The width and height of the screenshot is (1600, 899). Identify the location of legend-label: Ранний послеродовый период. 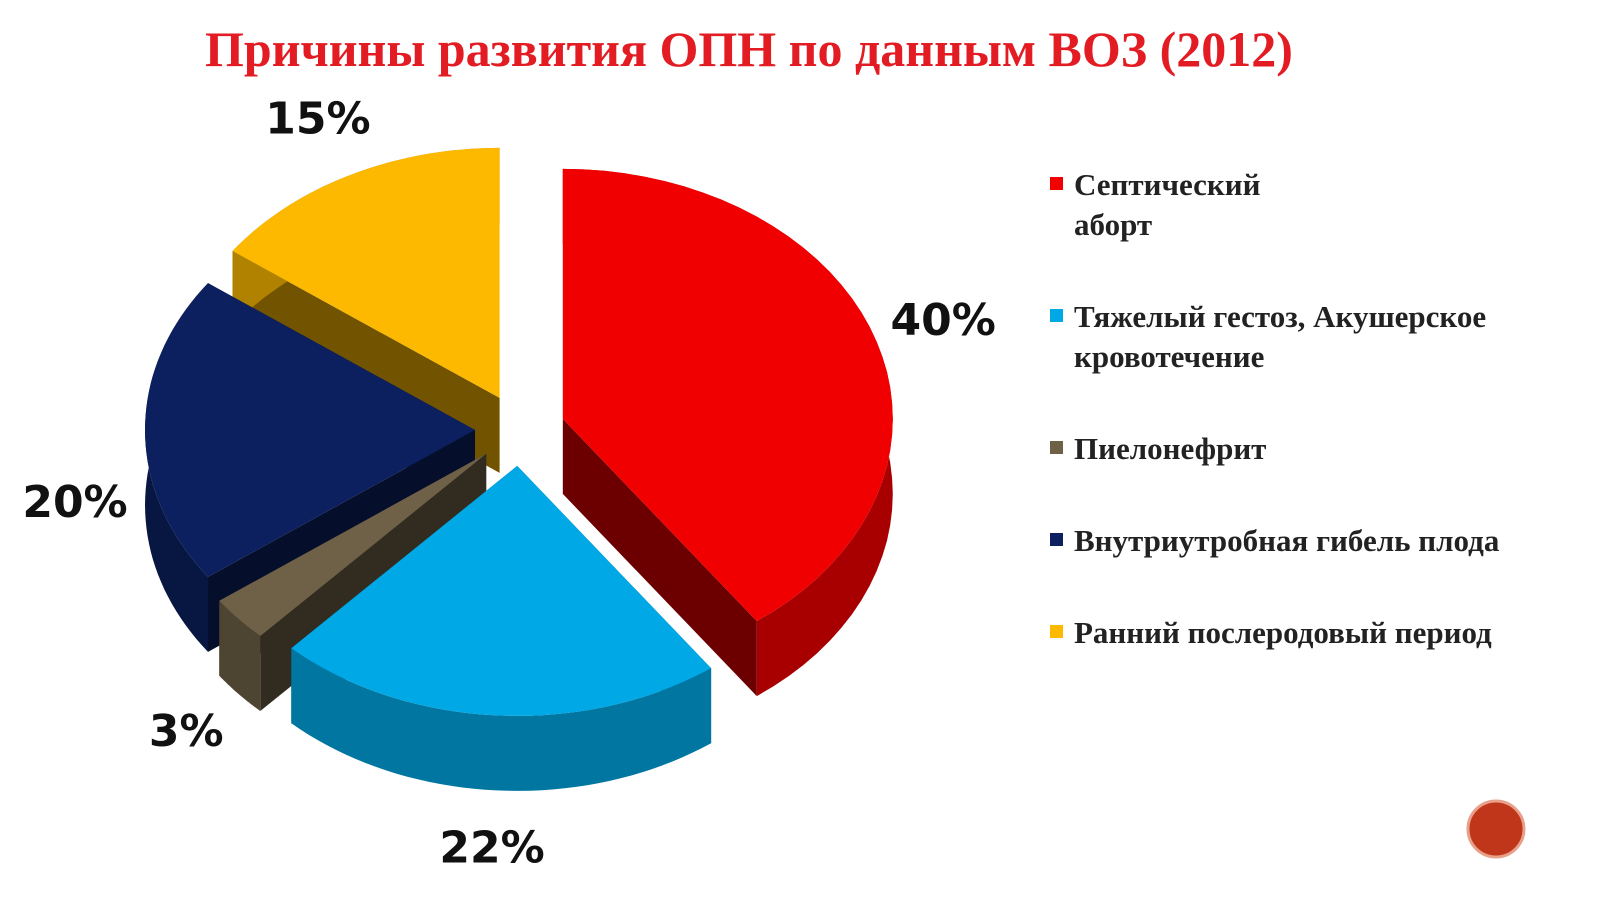
(1283, 632).